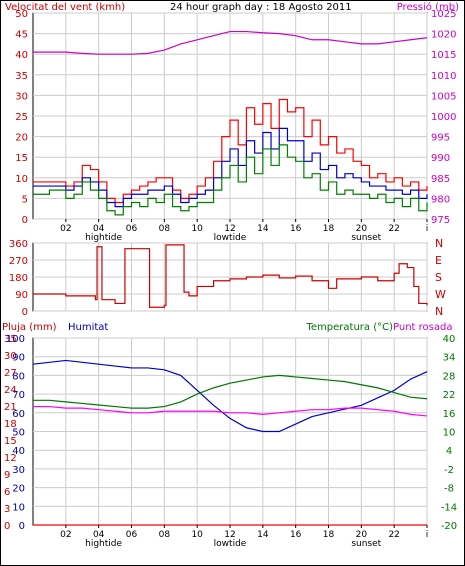 Image resolution: width=465 pixels, height=566 pixels. Describe the element at coordinates (449, 451) in the screenshot. I see `temperature-tick-label: 4` at that location.